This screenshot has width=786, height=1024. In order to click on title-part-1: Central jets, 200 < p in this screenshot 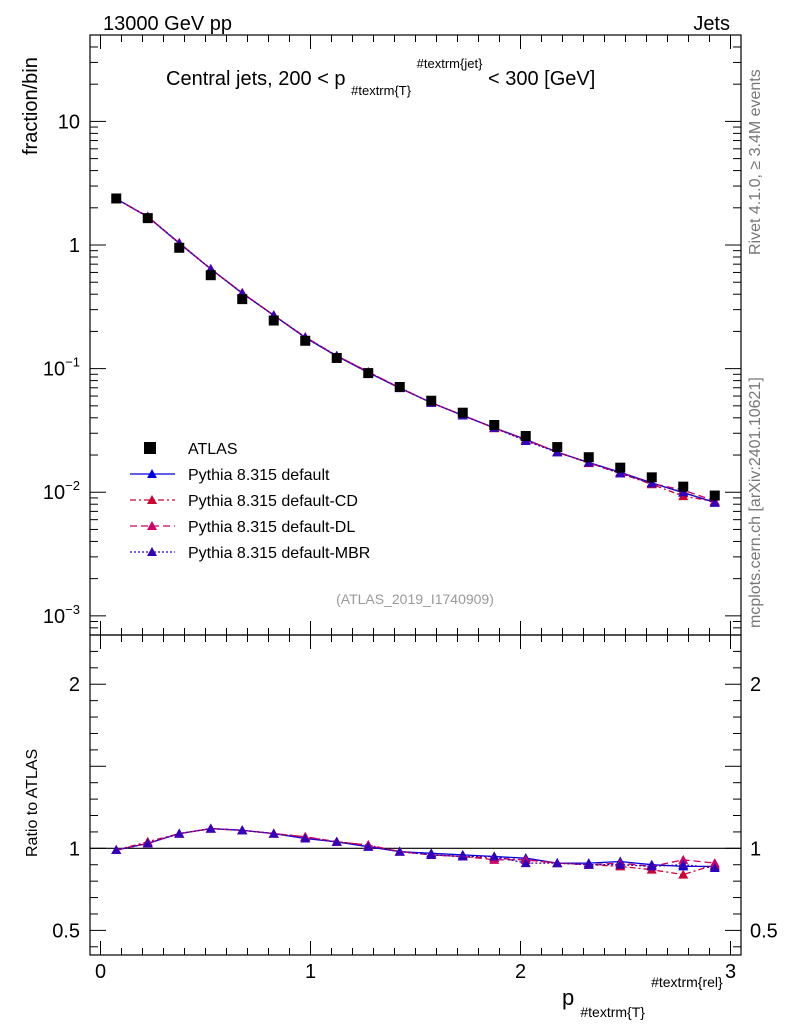, I will do `click(256, 79)`.